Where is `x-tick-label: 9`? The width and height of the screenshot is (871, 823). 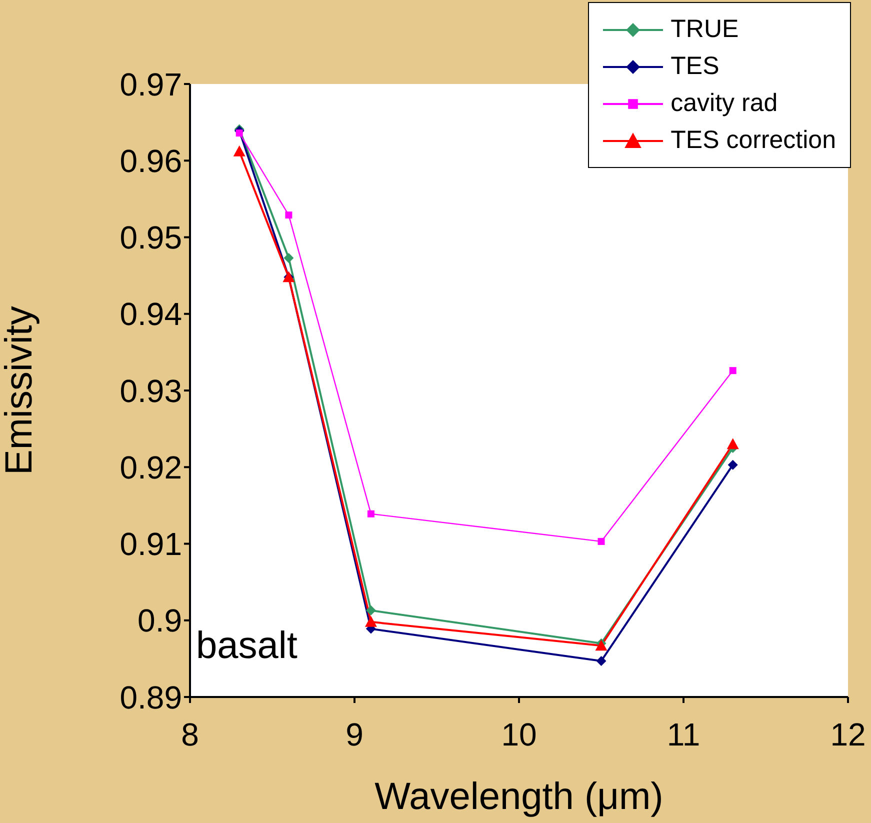
x-tick-label: 9 is located at coordinates (355, 734).